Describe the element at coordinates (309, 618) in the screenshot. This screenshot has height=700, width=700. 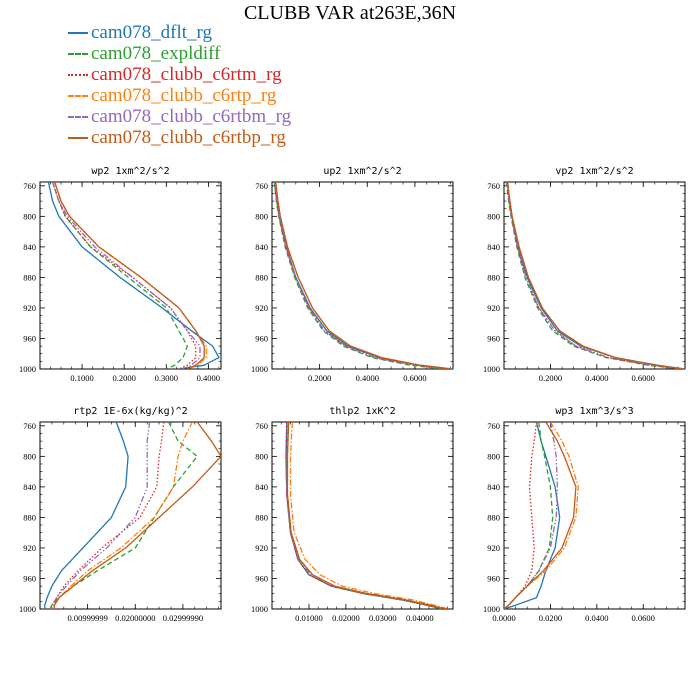
I see `x-tick-label: 0.01000` at that location.